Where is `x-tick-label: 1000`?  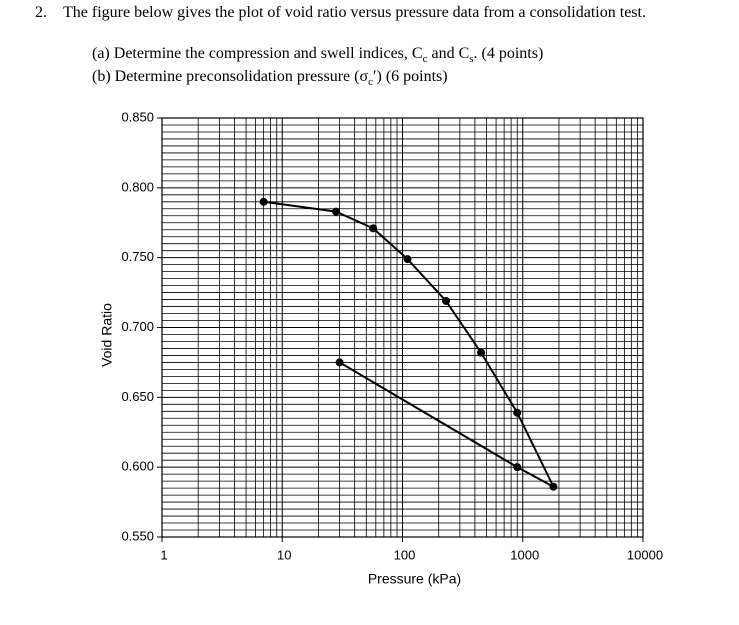
x-tick-label: 1000 is located at coordinates (524, 554).